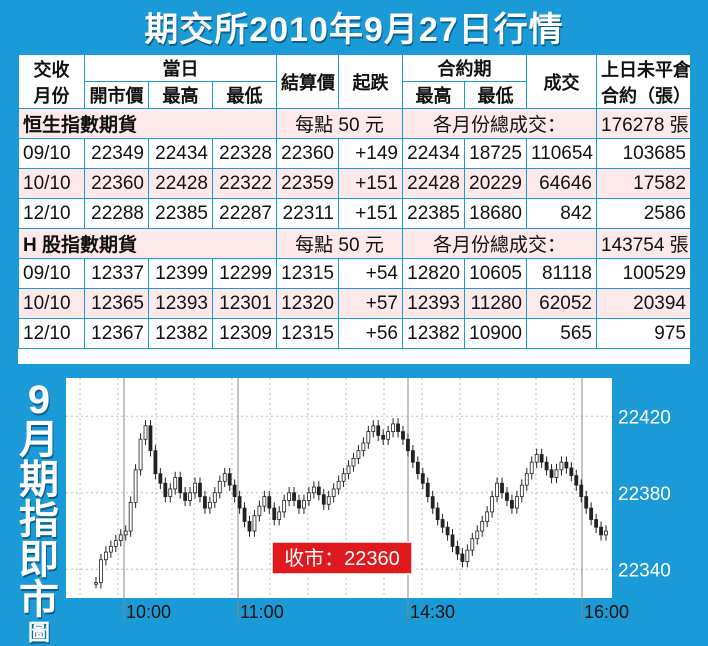  I want to click on header-contract-group: 合約期, so click(464, 68).